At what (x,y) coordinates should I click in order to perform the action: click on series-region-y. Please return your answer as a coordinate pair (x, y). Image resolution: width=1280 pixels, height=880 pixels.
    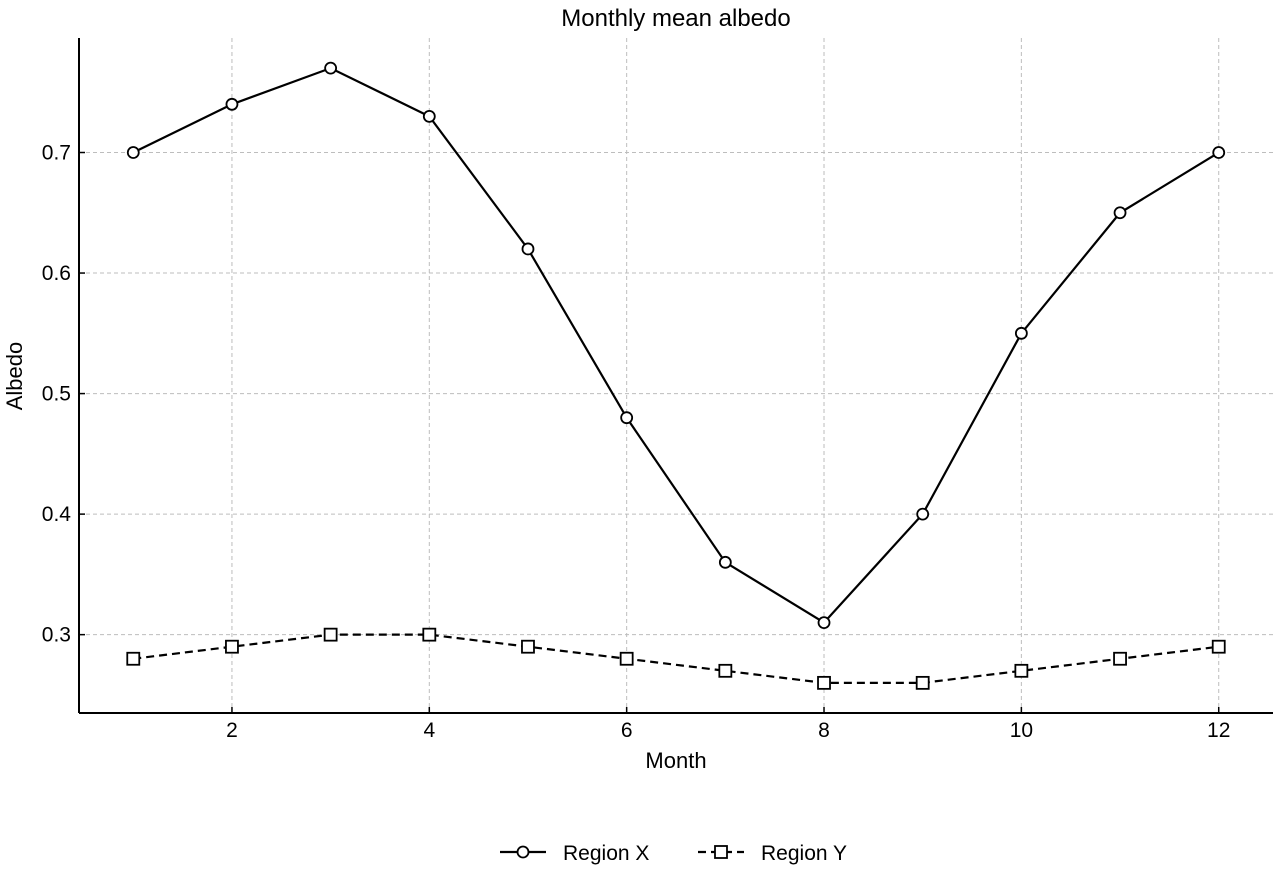
    Looking at the image, I should click on (676, 658).